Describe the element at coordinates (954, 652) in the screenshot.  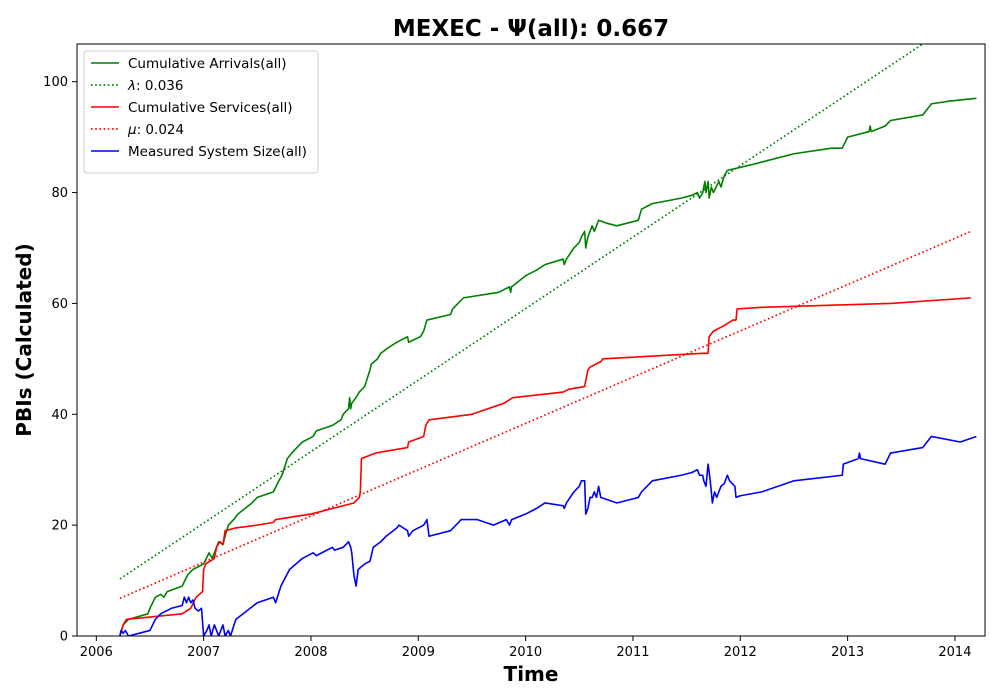
I see `x-tick-label: 2014` at that location.